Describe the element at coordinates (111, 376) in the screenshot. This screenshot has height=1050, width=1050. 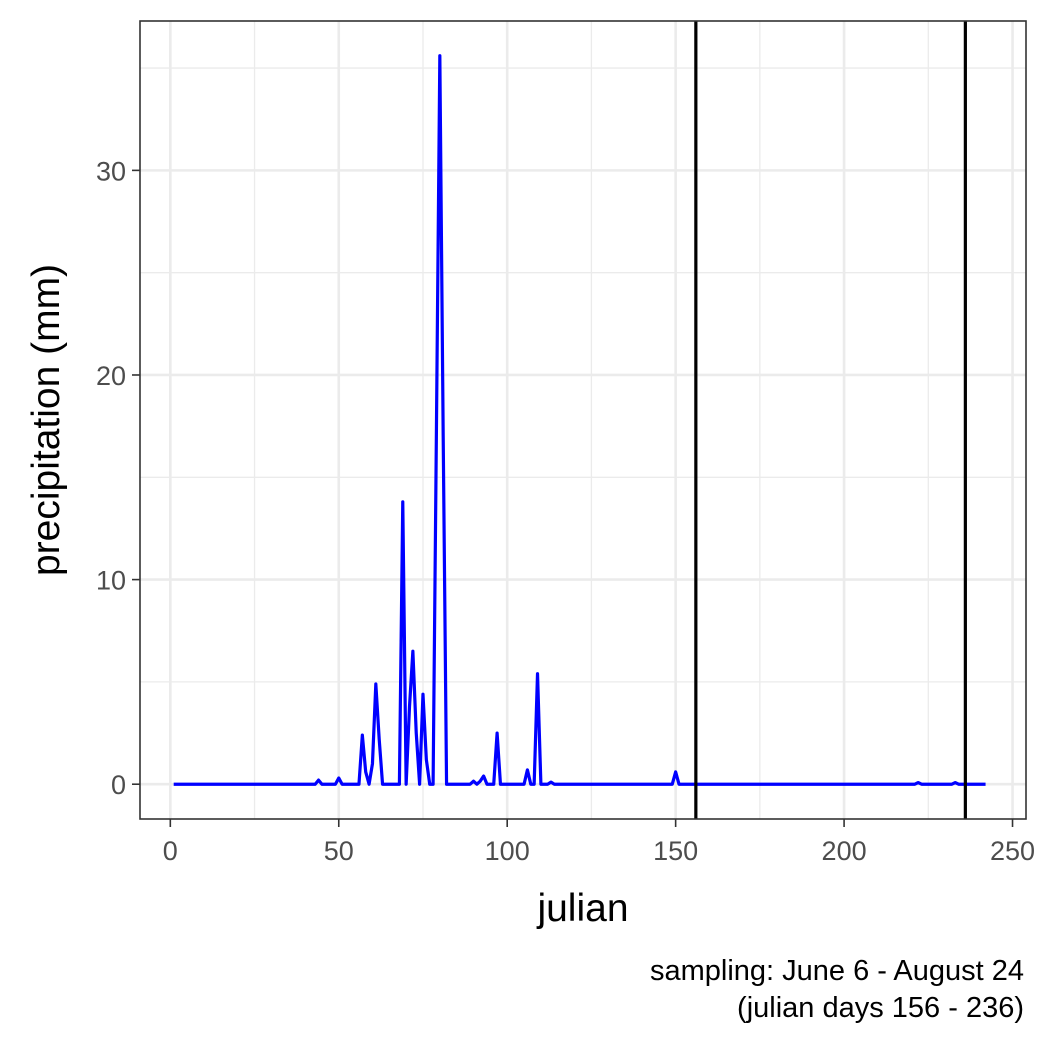
I see `y-tick-label: 20` at that location.